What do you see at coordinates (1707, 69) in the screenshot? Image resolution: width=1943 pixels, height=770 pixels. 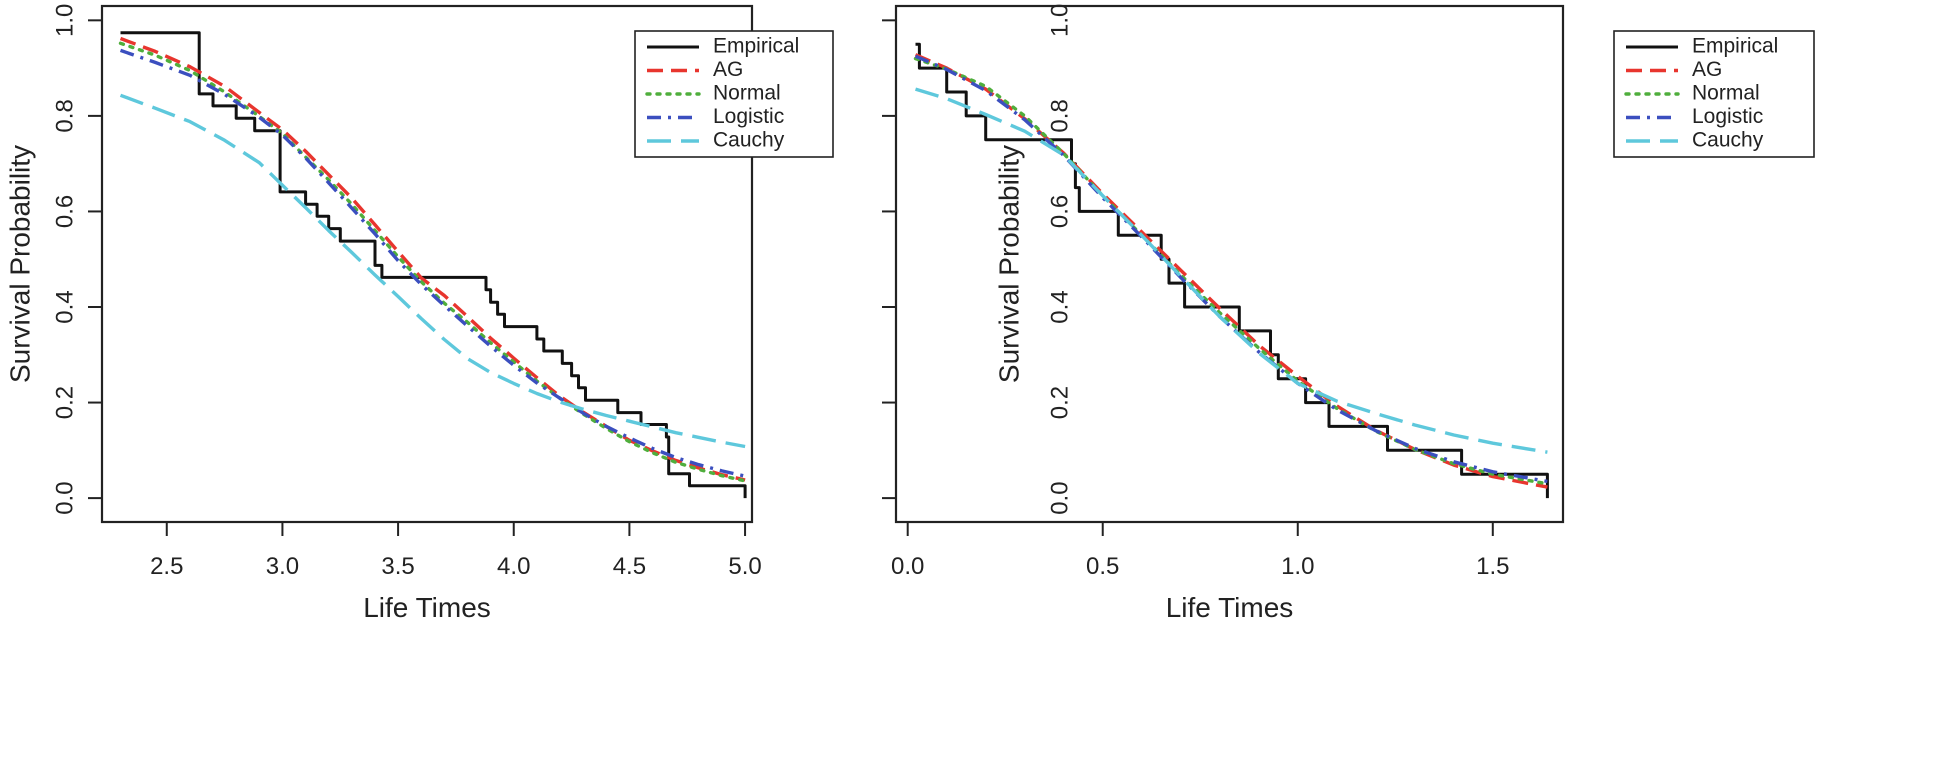 I see `ag-legend-label-2: AG` at bounding box center [1707, 69].